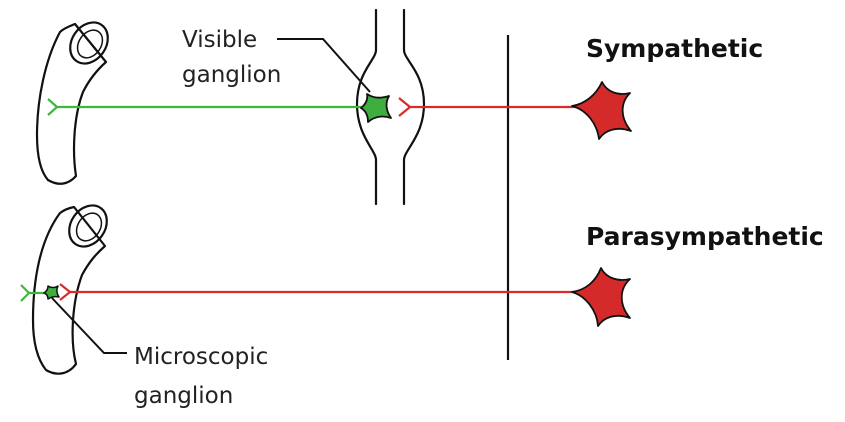 The height and width of the screenshot is (422, 845). Describe the element at coordinates (201, 357) in the screenshot. I see `microscopic-ganglion-label-line1: Microscopic` at that location.